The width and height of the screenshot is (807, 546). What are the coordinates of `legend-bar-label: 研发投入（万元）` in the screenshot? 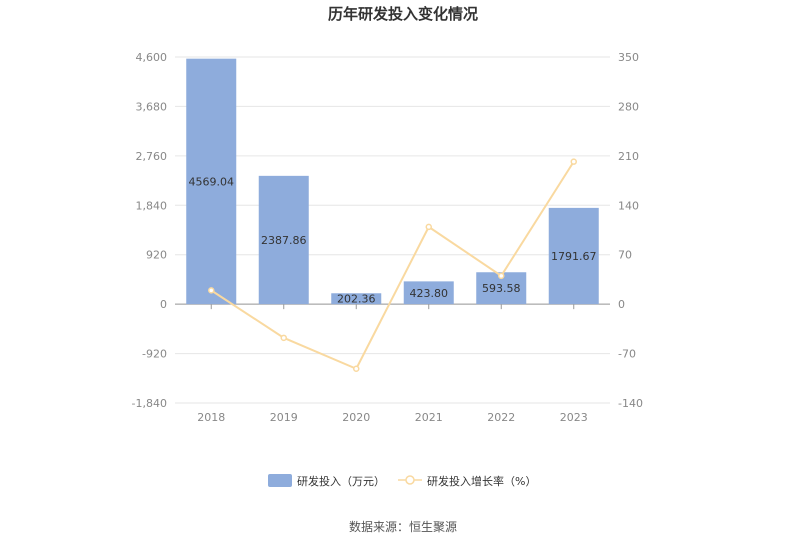 It's located at (341, 481).